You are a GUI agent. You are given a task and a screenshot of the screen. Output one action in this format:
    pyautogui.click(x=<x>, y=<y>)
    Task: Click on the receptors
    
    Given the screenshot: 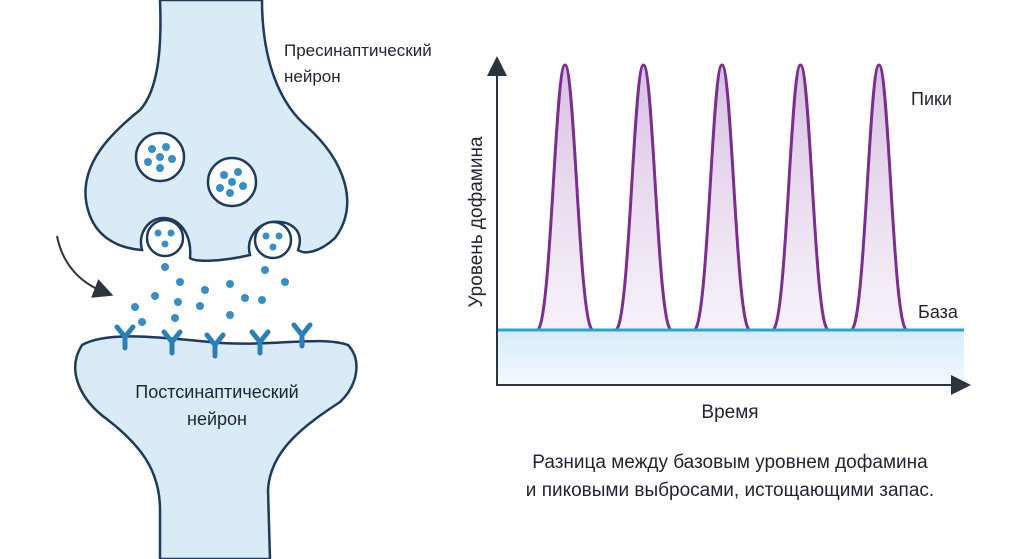 What is the action you would take?
    pyautogui.click(x=213, y=340)
    